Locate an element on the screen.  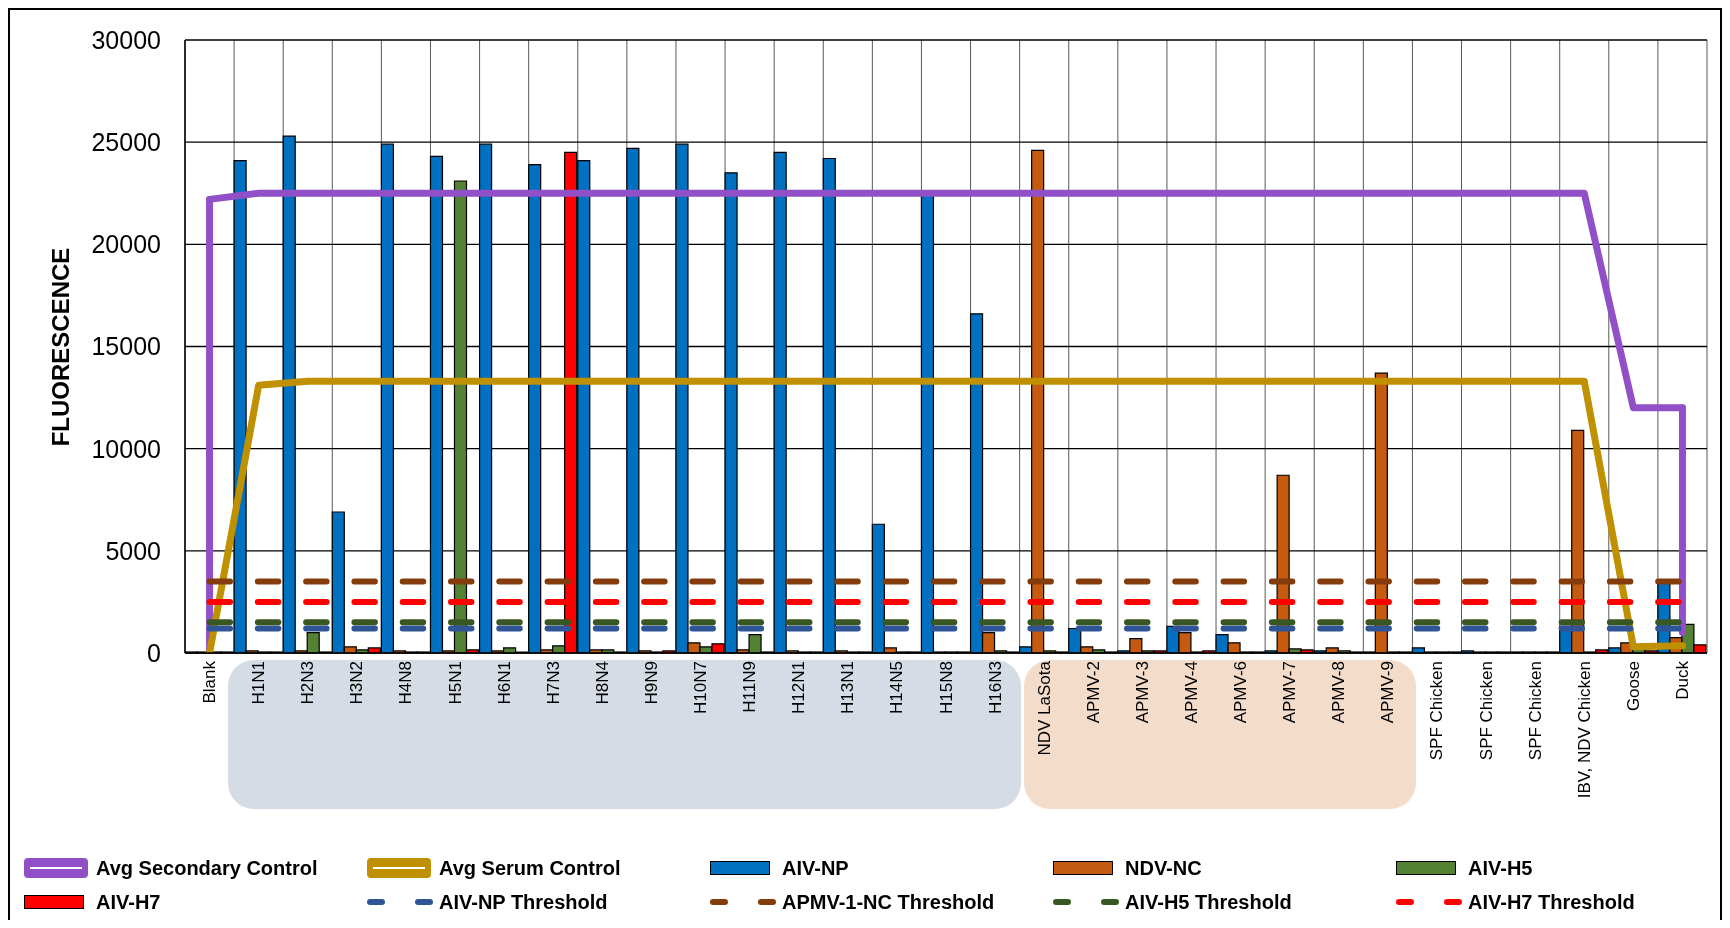
y-tick-label: 10000 is located at coordinates (126, 448).